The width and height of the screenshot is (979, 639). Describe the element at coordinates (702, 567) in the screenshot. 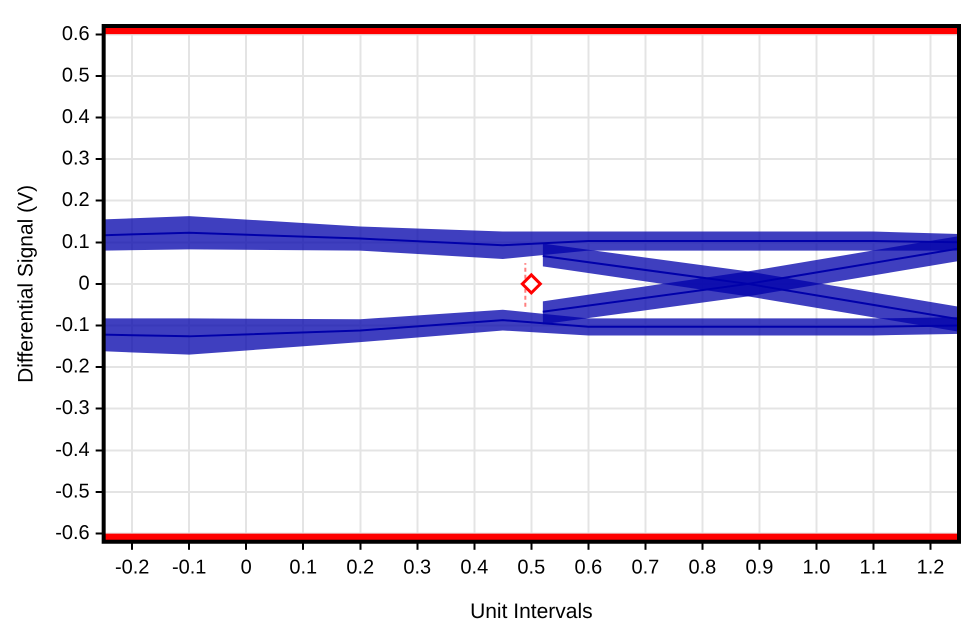

I see `x-tick-label: 0.8` at that location.